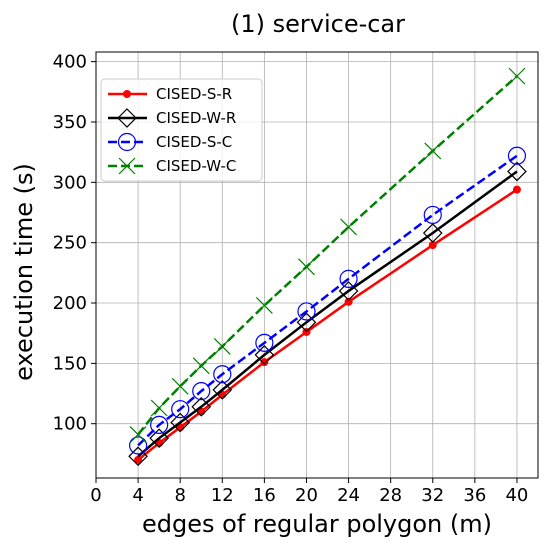  Describe the element at coordinates (70, 424) in the screenshot. I see `y-tick-label: 100` at that location.